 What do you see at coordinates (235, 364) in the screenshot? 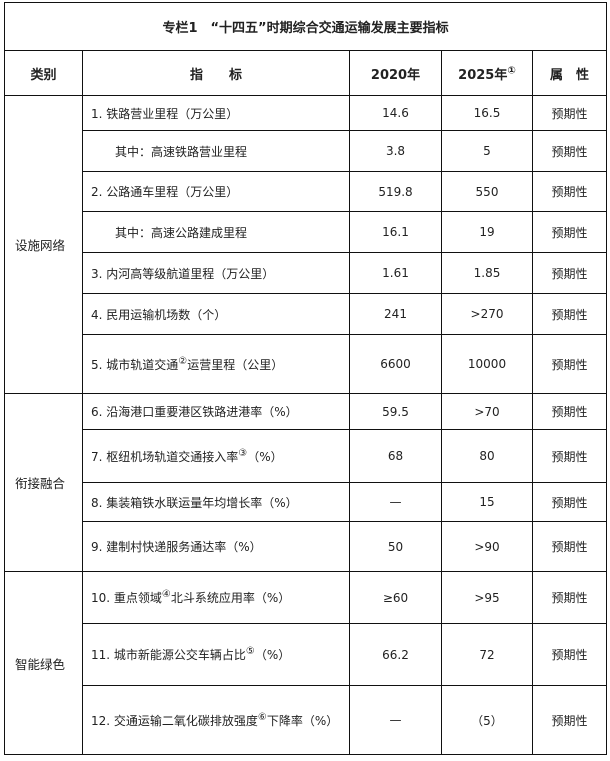
I see `indicator-tail: 运营里程（公里）` at bounding box center [235, 364].